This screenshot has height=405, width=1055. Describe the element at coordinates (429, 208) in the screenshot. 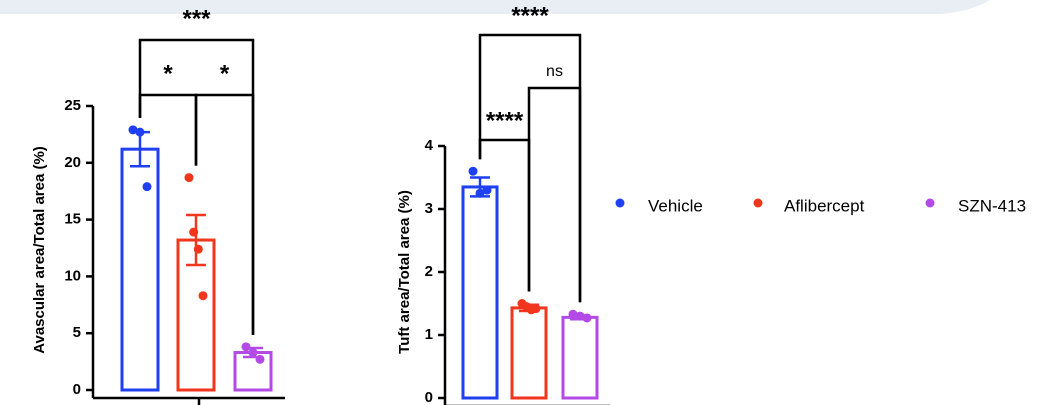

I see `y-tick-label: 3` at that location.